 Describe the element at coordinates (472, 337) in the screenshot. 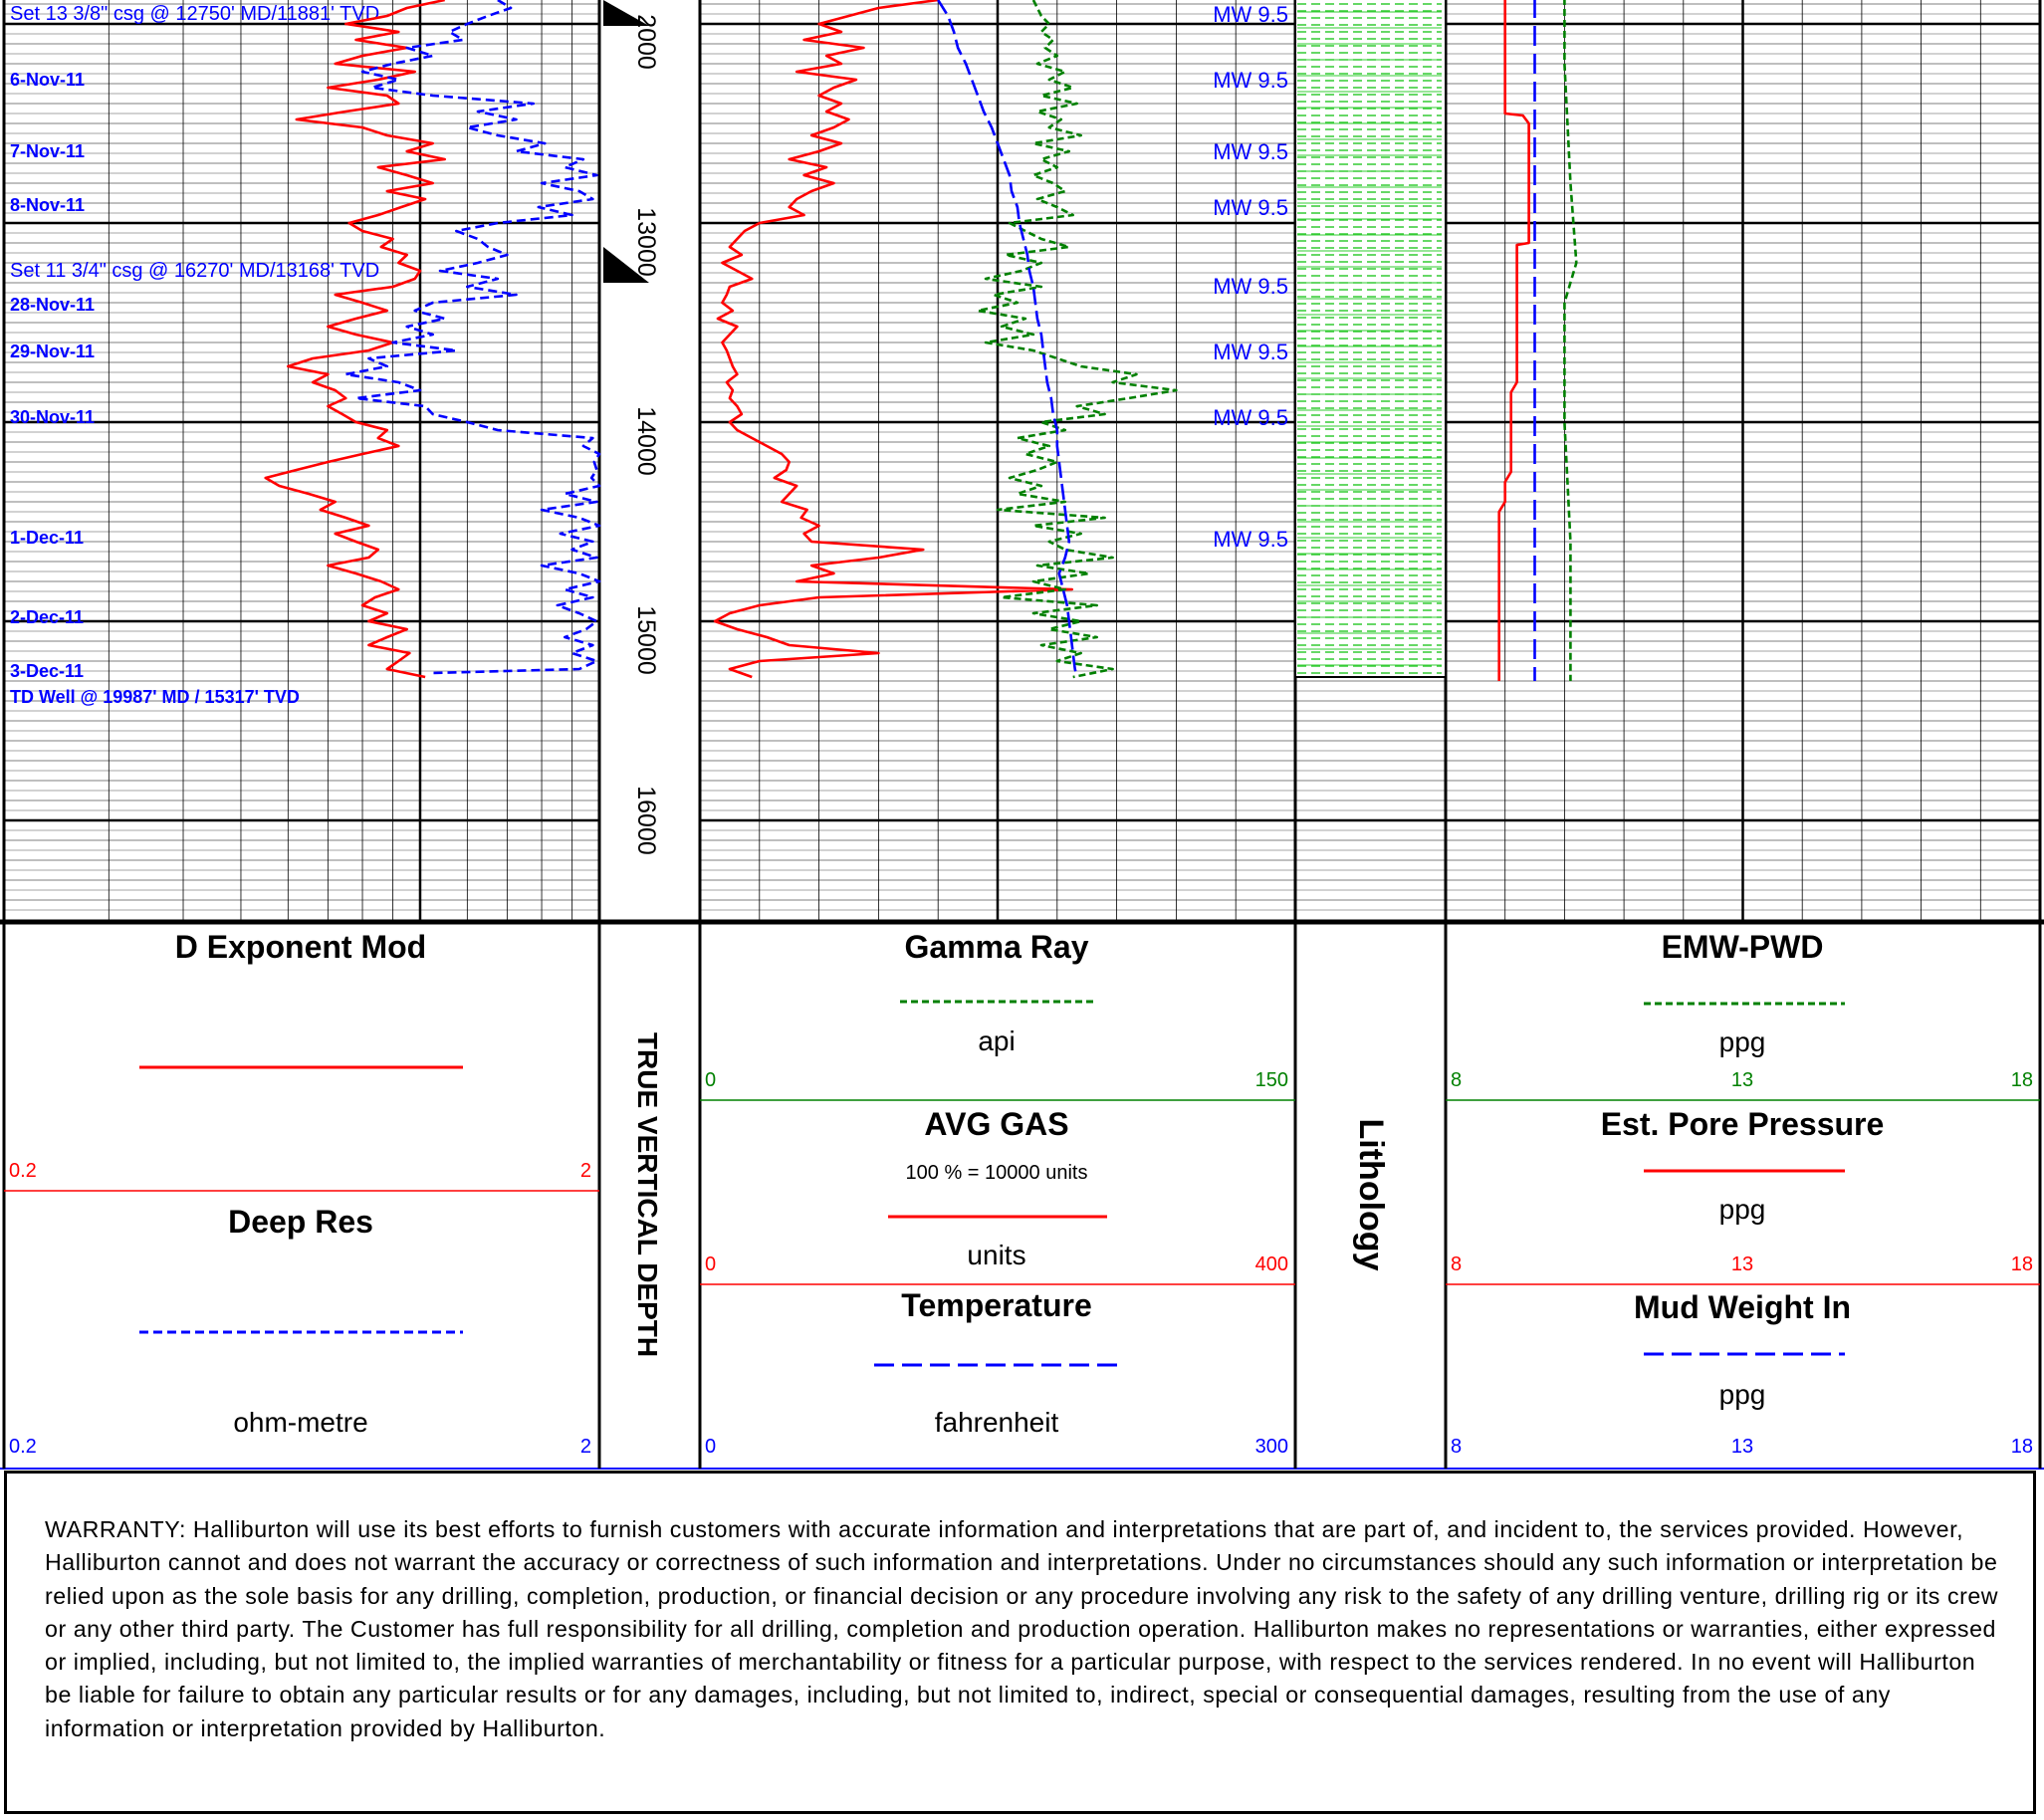

I see `curve-deep-res` at that location.